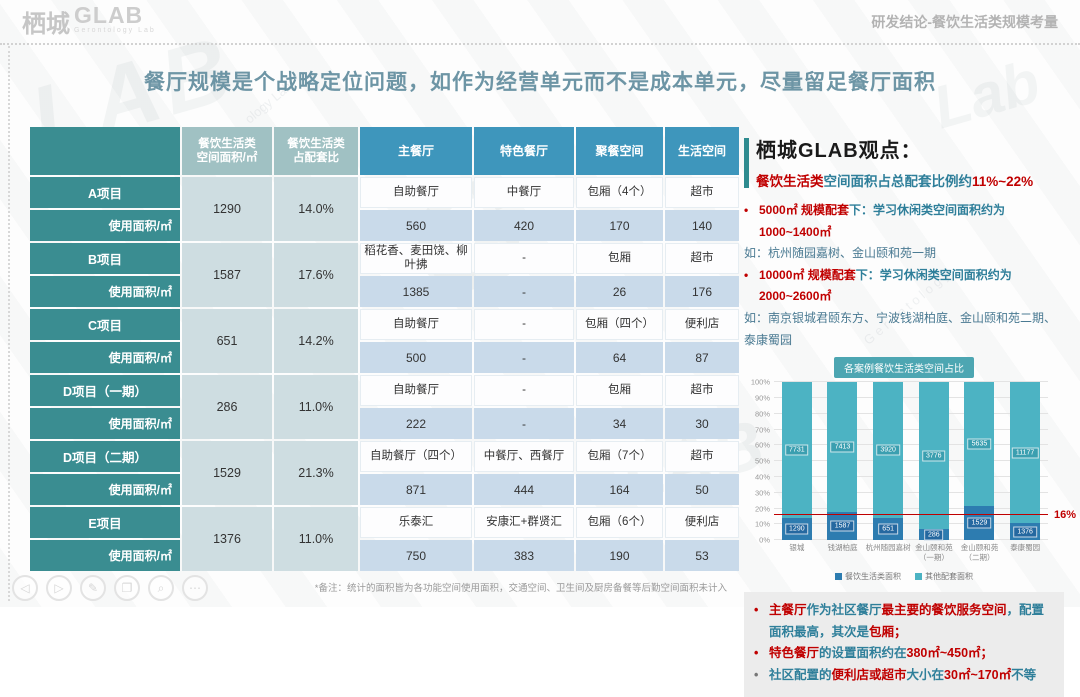 This screenshot has height=697, width=1080. What do you see at coordinates (127, 588) in the screenshot?
I see `slides-button: ❐` at bounding box center [127, 588].